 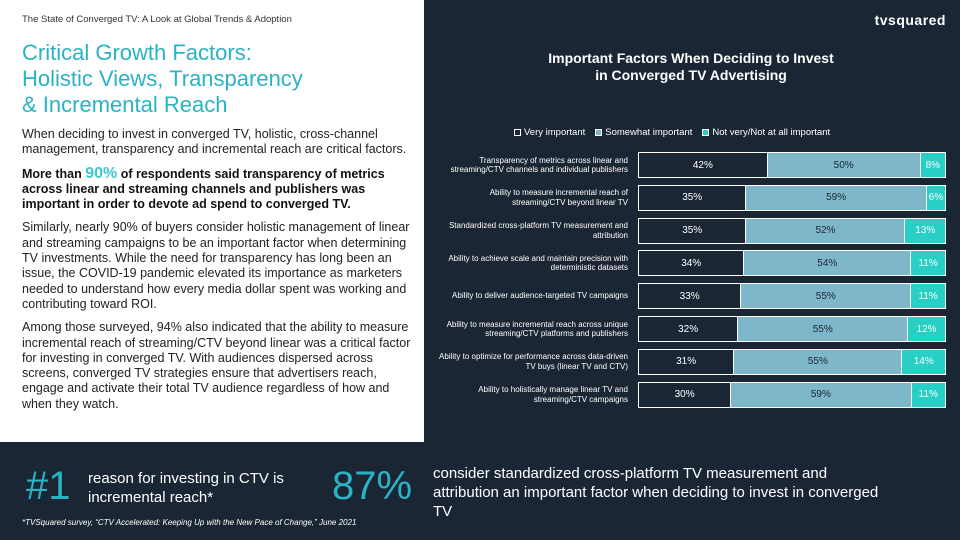 I want to click on bar-segment-not: 8%, so click(x=932, y=165).